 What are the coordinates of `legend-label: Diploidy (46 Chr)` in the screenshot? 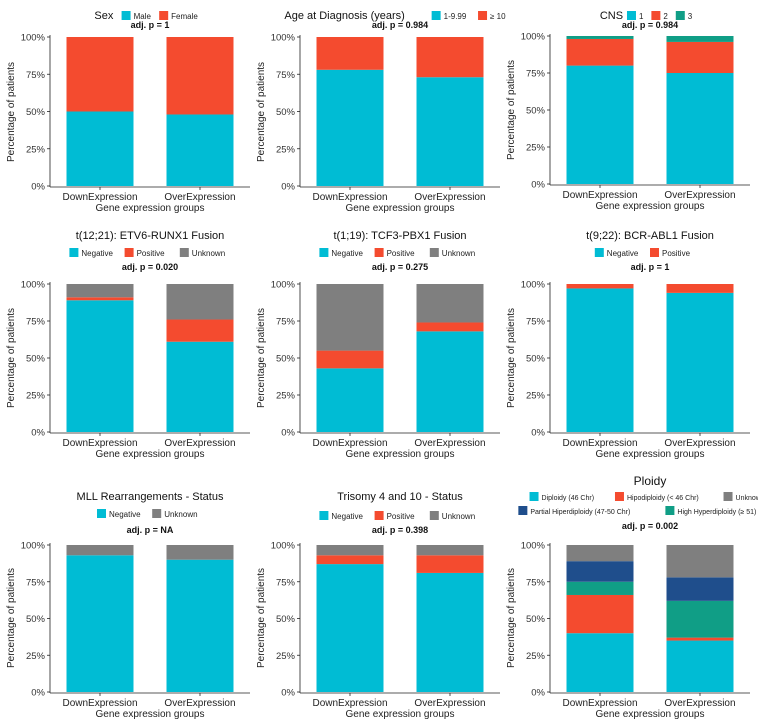 It's located at (568, 498).